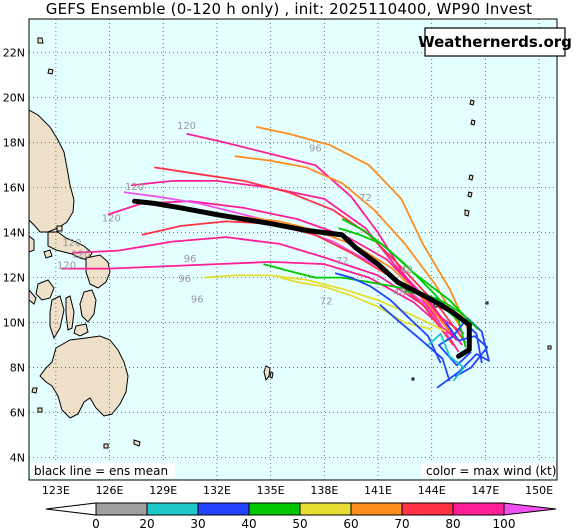 The image size is (578, 532). Describe the element at coordinates (32, 244) in the screenshot. I see `mindoro-island` at that location.